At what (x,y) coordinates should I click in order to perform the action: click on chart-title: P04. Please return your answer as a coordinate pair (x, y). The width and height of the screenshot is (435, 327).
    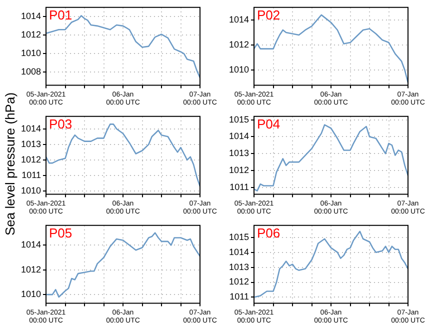
    Looking at the image, I should click on (268, 124).